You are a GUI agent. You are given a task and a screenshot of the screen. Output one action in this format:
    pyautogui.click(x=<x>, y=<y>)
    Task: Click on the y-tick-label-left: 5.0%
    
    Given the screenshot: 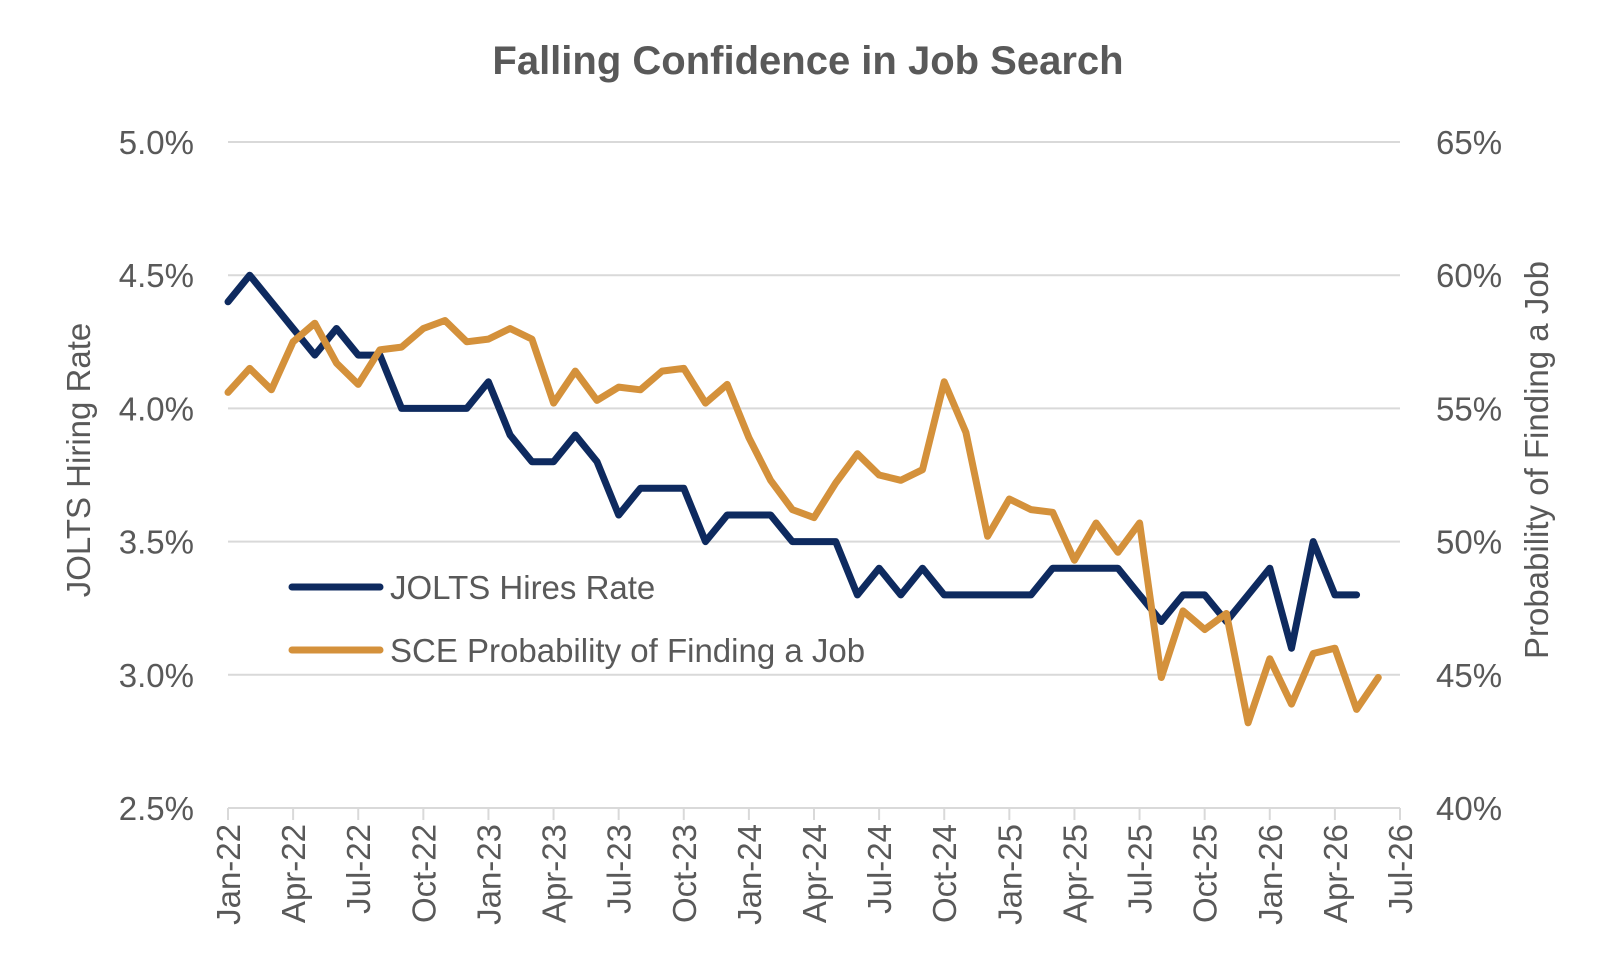 What is the action you would take?
    pyautogui.click(x=156, y=142)
    